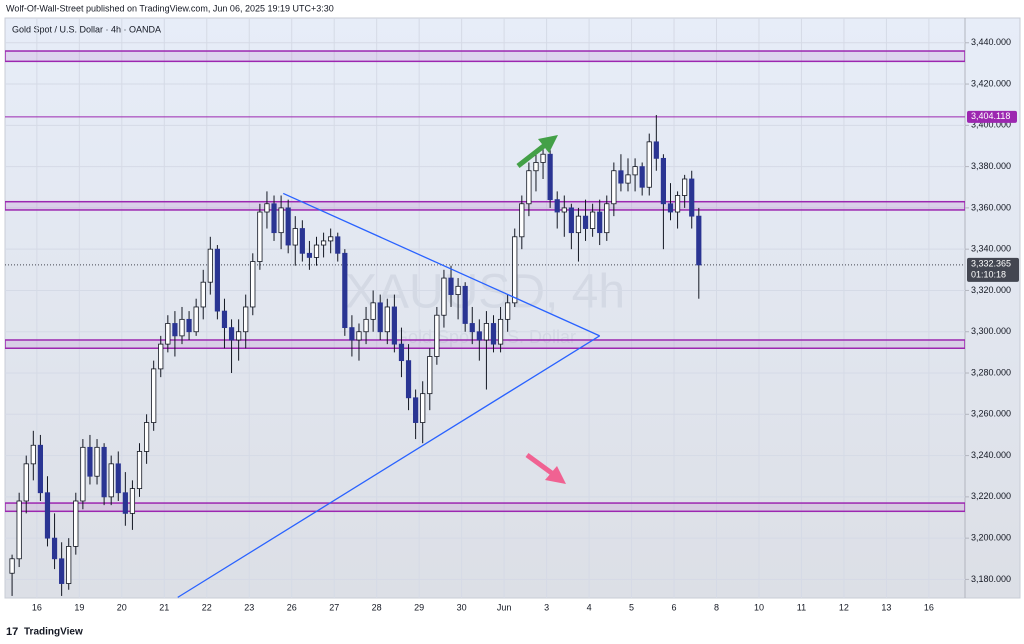  Describe the element at coordinates (631, 607) in the screenshot. I see `x-tick-label: 5` at that location.